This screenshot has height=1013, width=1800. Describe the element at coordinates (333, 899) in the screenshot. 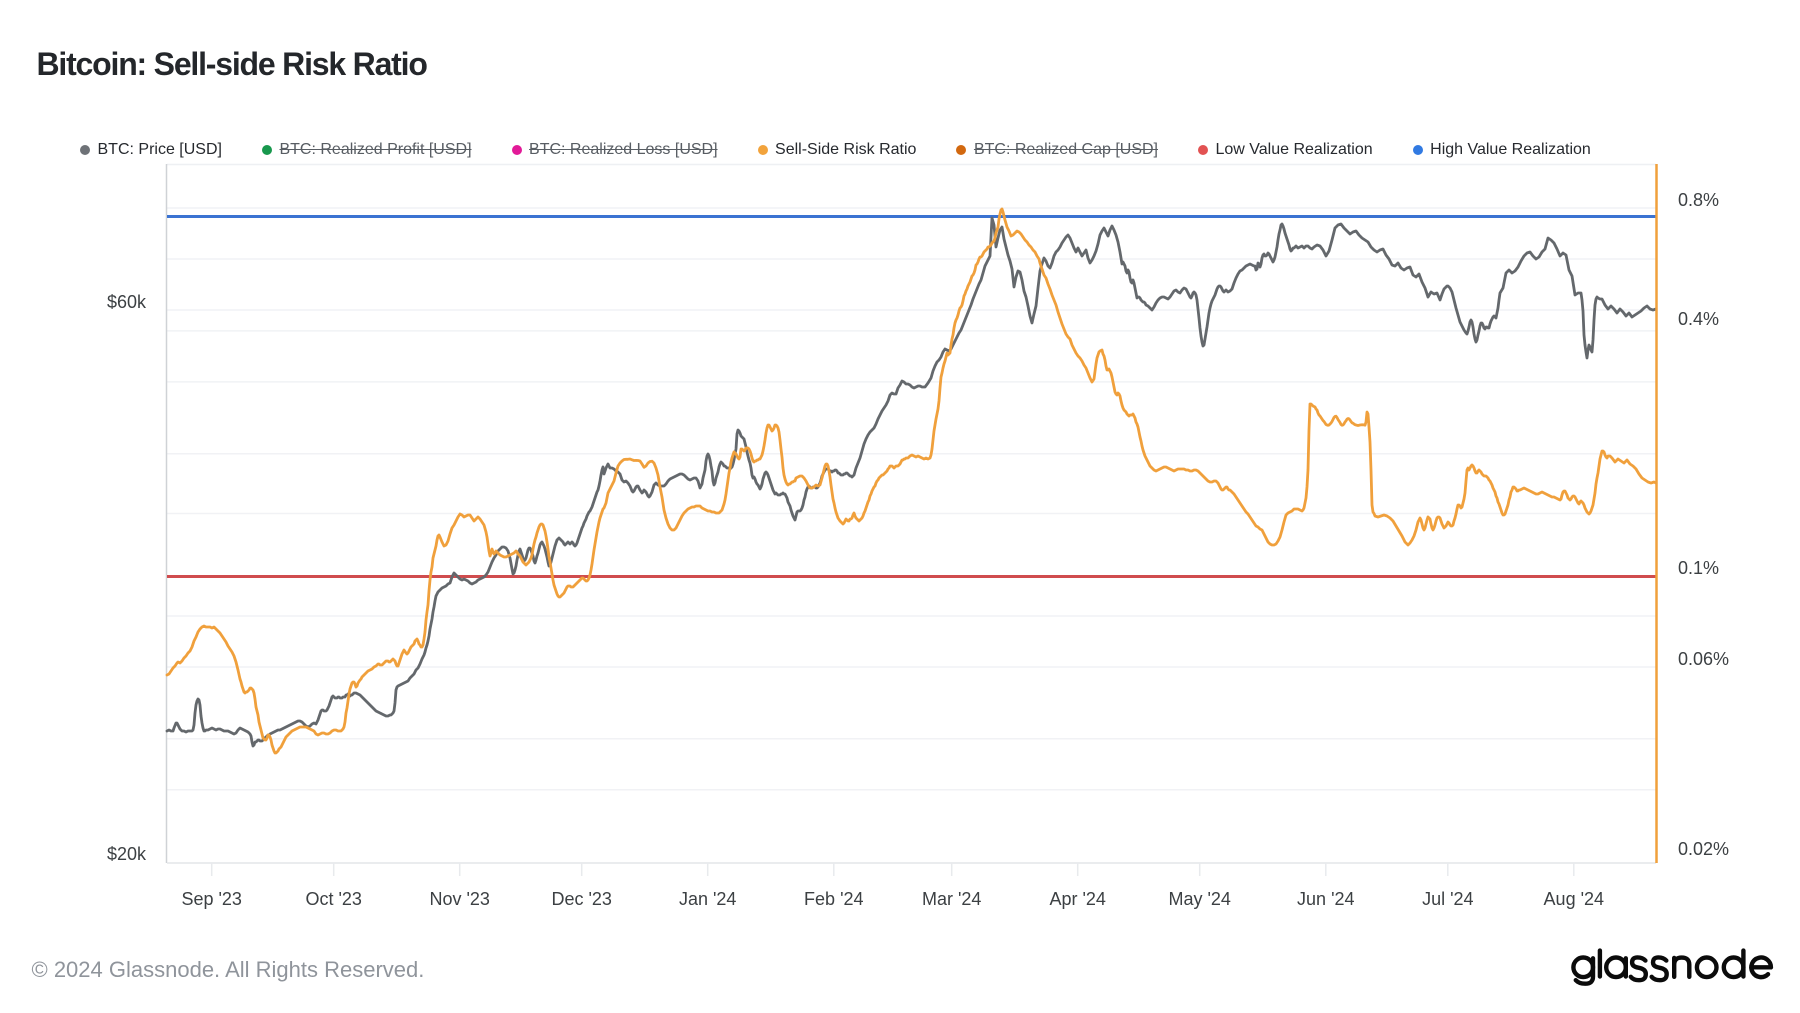

I see `svg-text: Oct '23` at that location.